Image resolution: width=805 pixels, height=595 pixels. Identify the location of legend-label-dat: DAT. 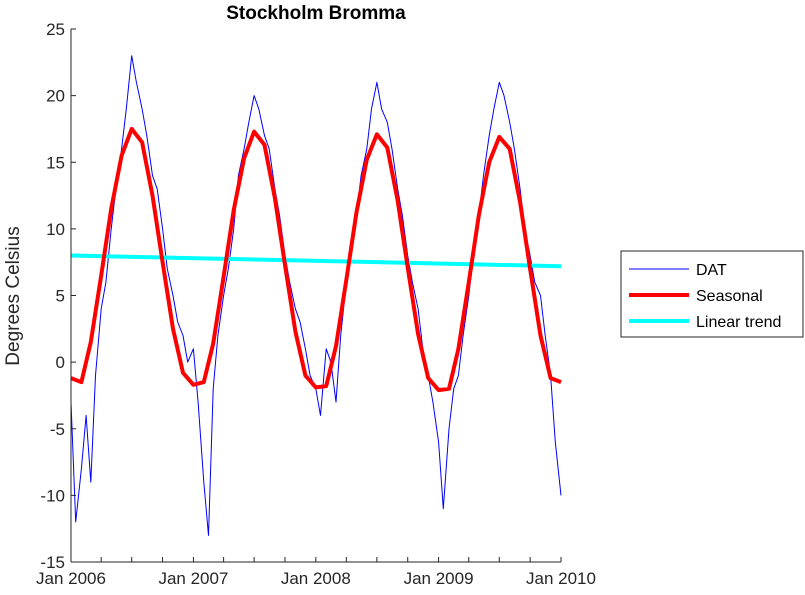
(711, 270).